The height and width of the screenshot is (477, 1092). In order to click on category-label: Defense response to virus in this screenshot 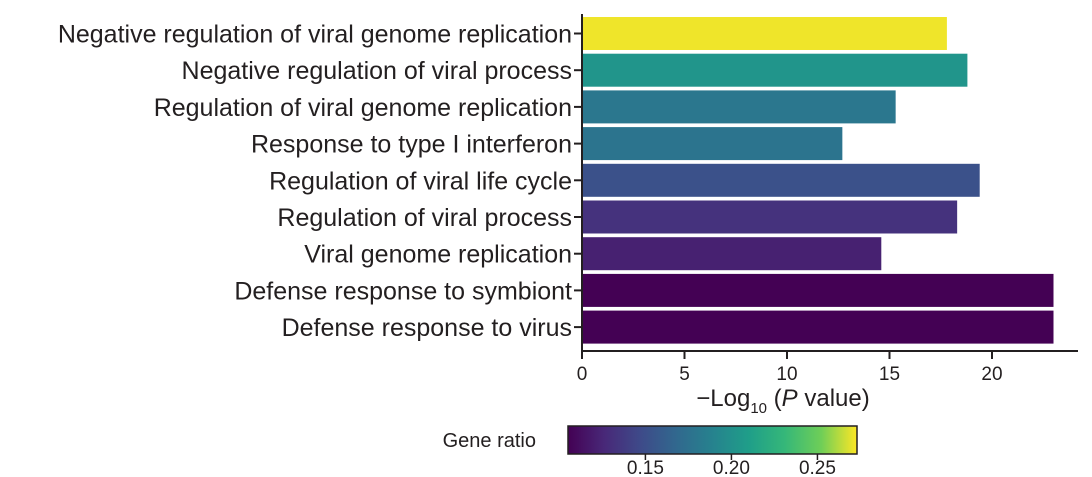, I will do `click(427, 328)`.